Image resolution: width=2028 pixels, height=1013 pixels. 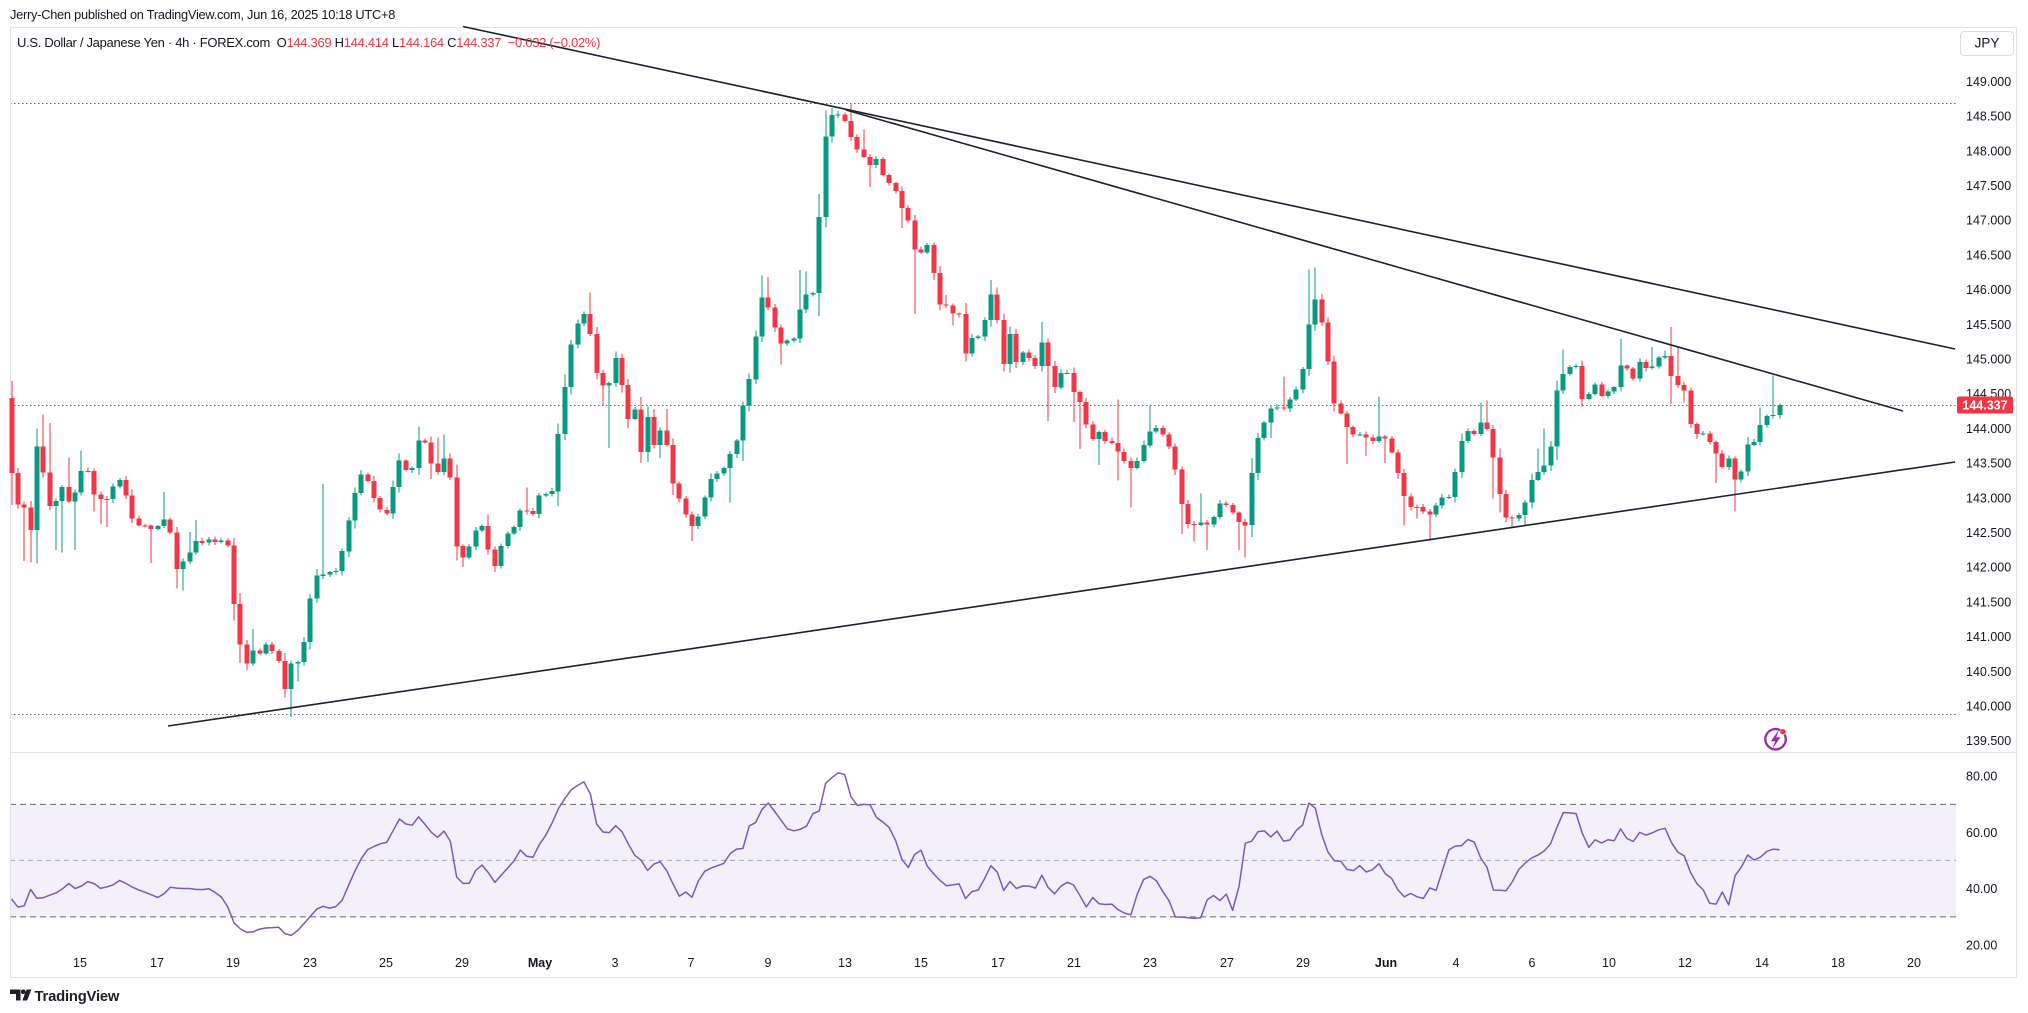 I want to click on svg-text: 142.500, so click(x=1988, y=533).